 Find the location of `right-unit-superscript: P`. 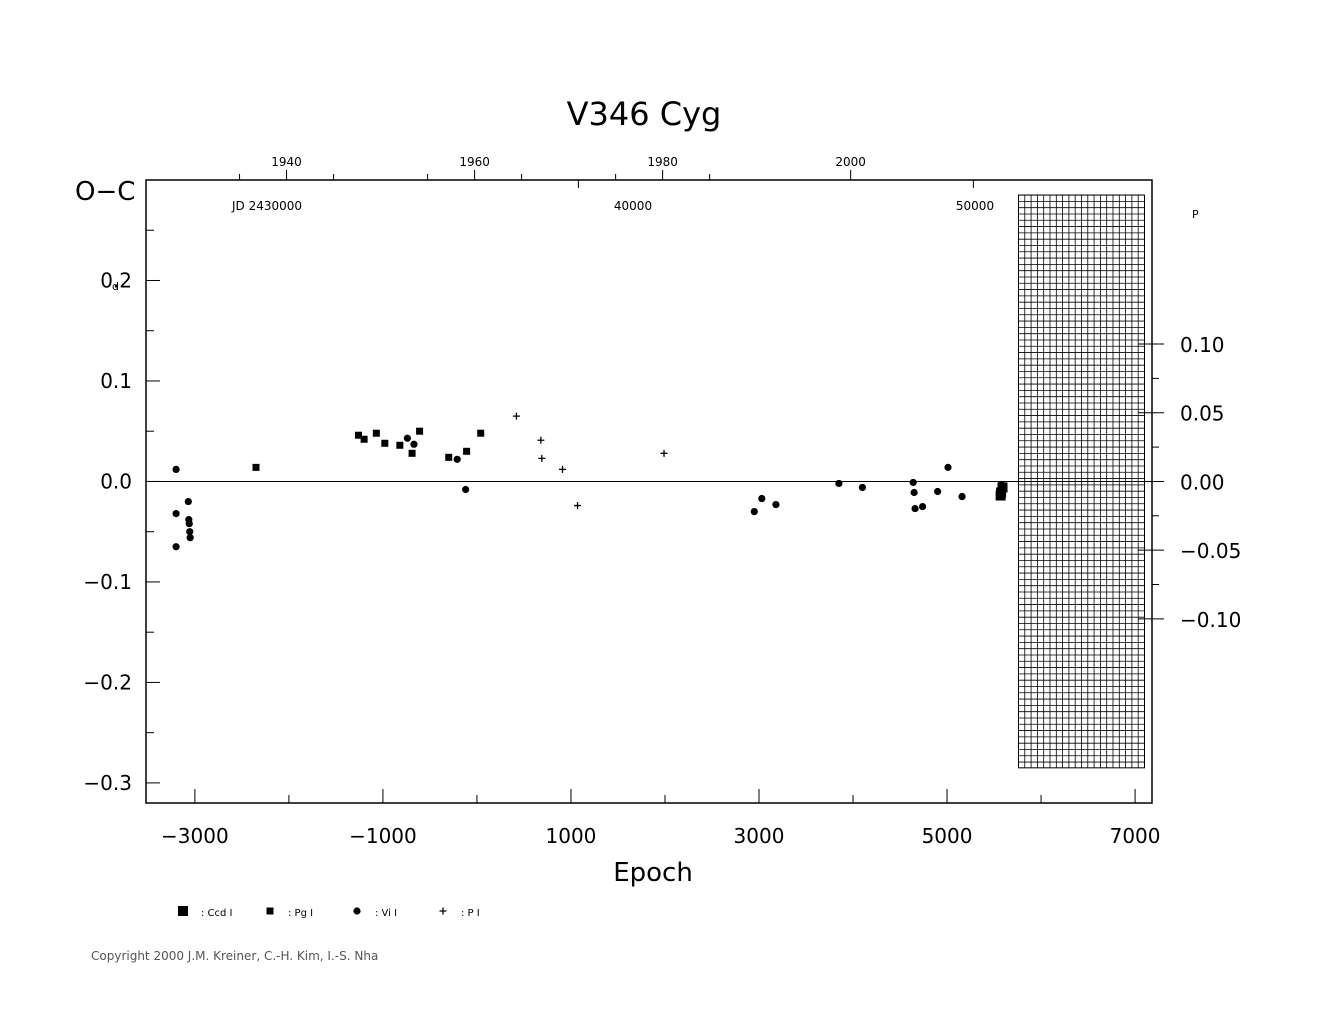

right-unit-superscript: P is located at coordinates (1195, 214).